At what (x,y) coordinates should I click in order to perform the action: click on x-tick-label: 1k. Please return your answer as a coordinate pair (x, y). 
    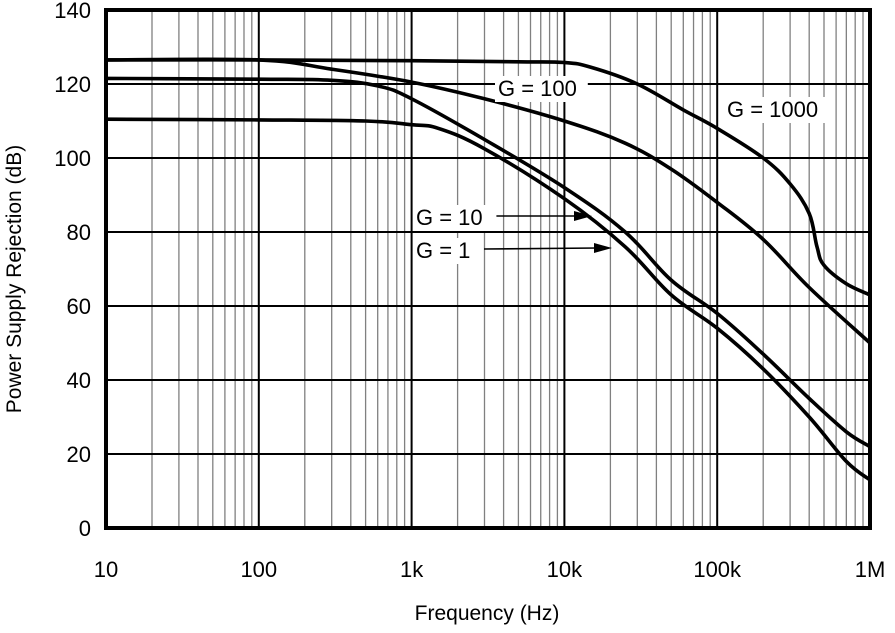
    Looking at the image, I should click on (412, 569).